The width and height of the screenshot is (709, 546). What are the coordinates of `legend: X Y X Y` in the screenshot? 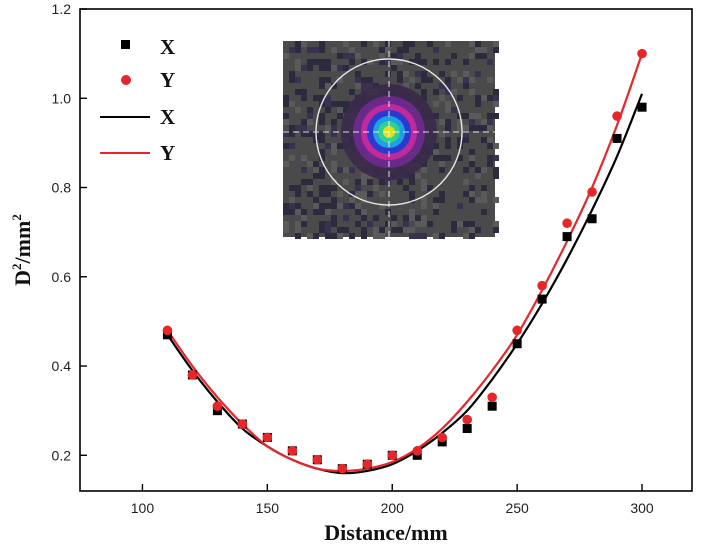 It's located at (137, 100).